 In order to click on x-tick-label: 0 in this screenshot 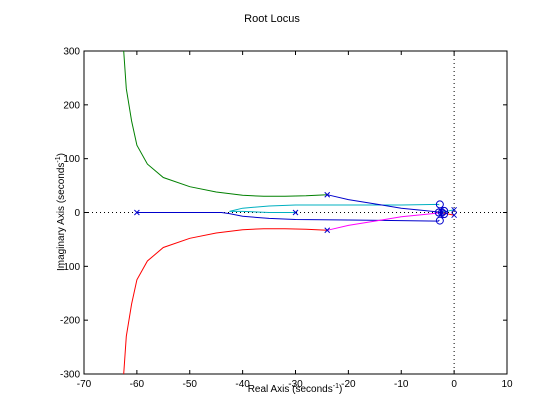, I will do `click(454, 384)`.